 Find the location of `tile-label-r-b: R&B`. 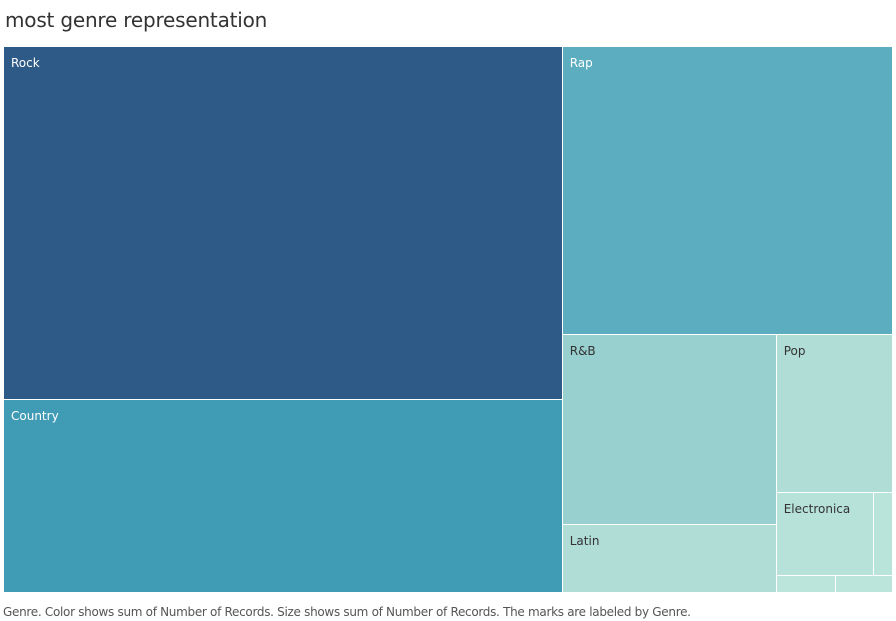

tile-label-r-b: R&B is located at coordinates (582, 350).